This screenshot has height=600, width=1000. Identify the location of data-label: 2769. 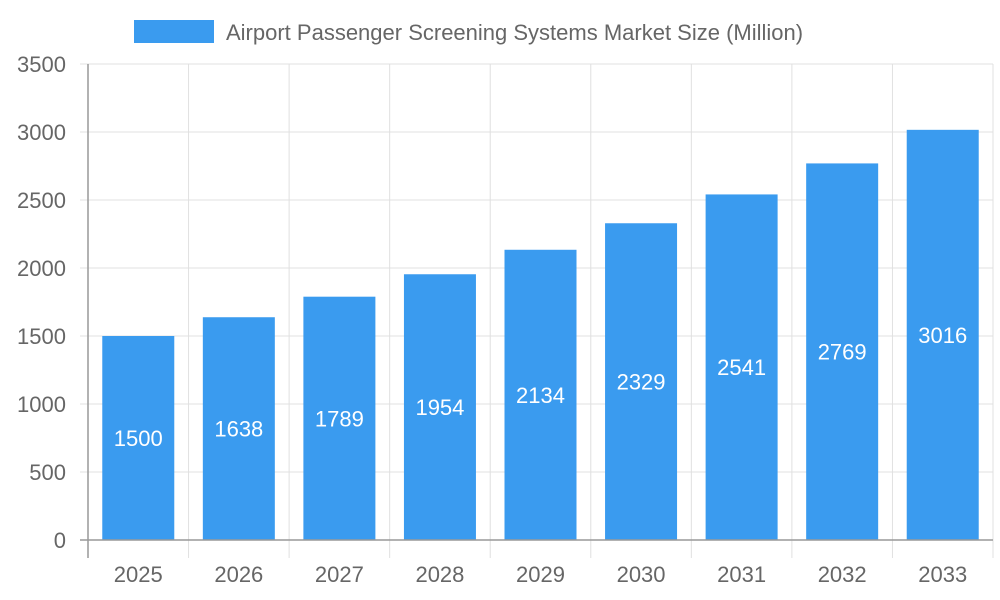
(842, 352).